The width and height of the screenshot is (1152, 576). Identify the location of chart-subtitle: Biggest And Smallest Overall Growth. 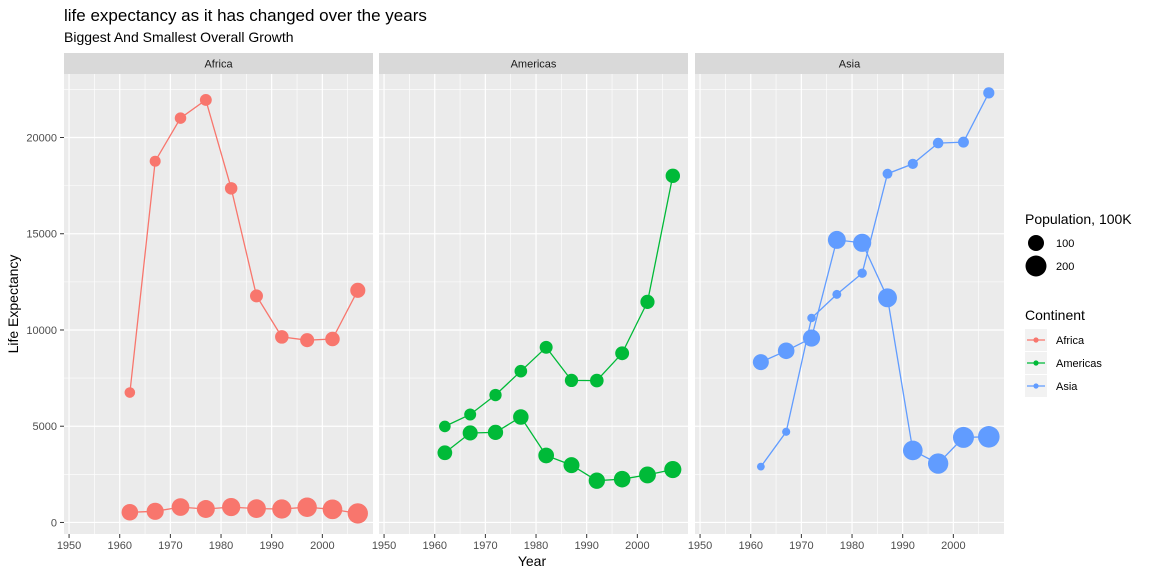
(179, 37).